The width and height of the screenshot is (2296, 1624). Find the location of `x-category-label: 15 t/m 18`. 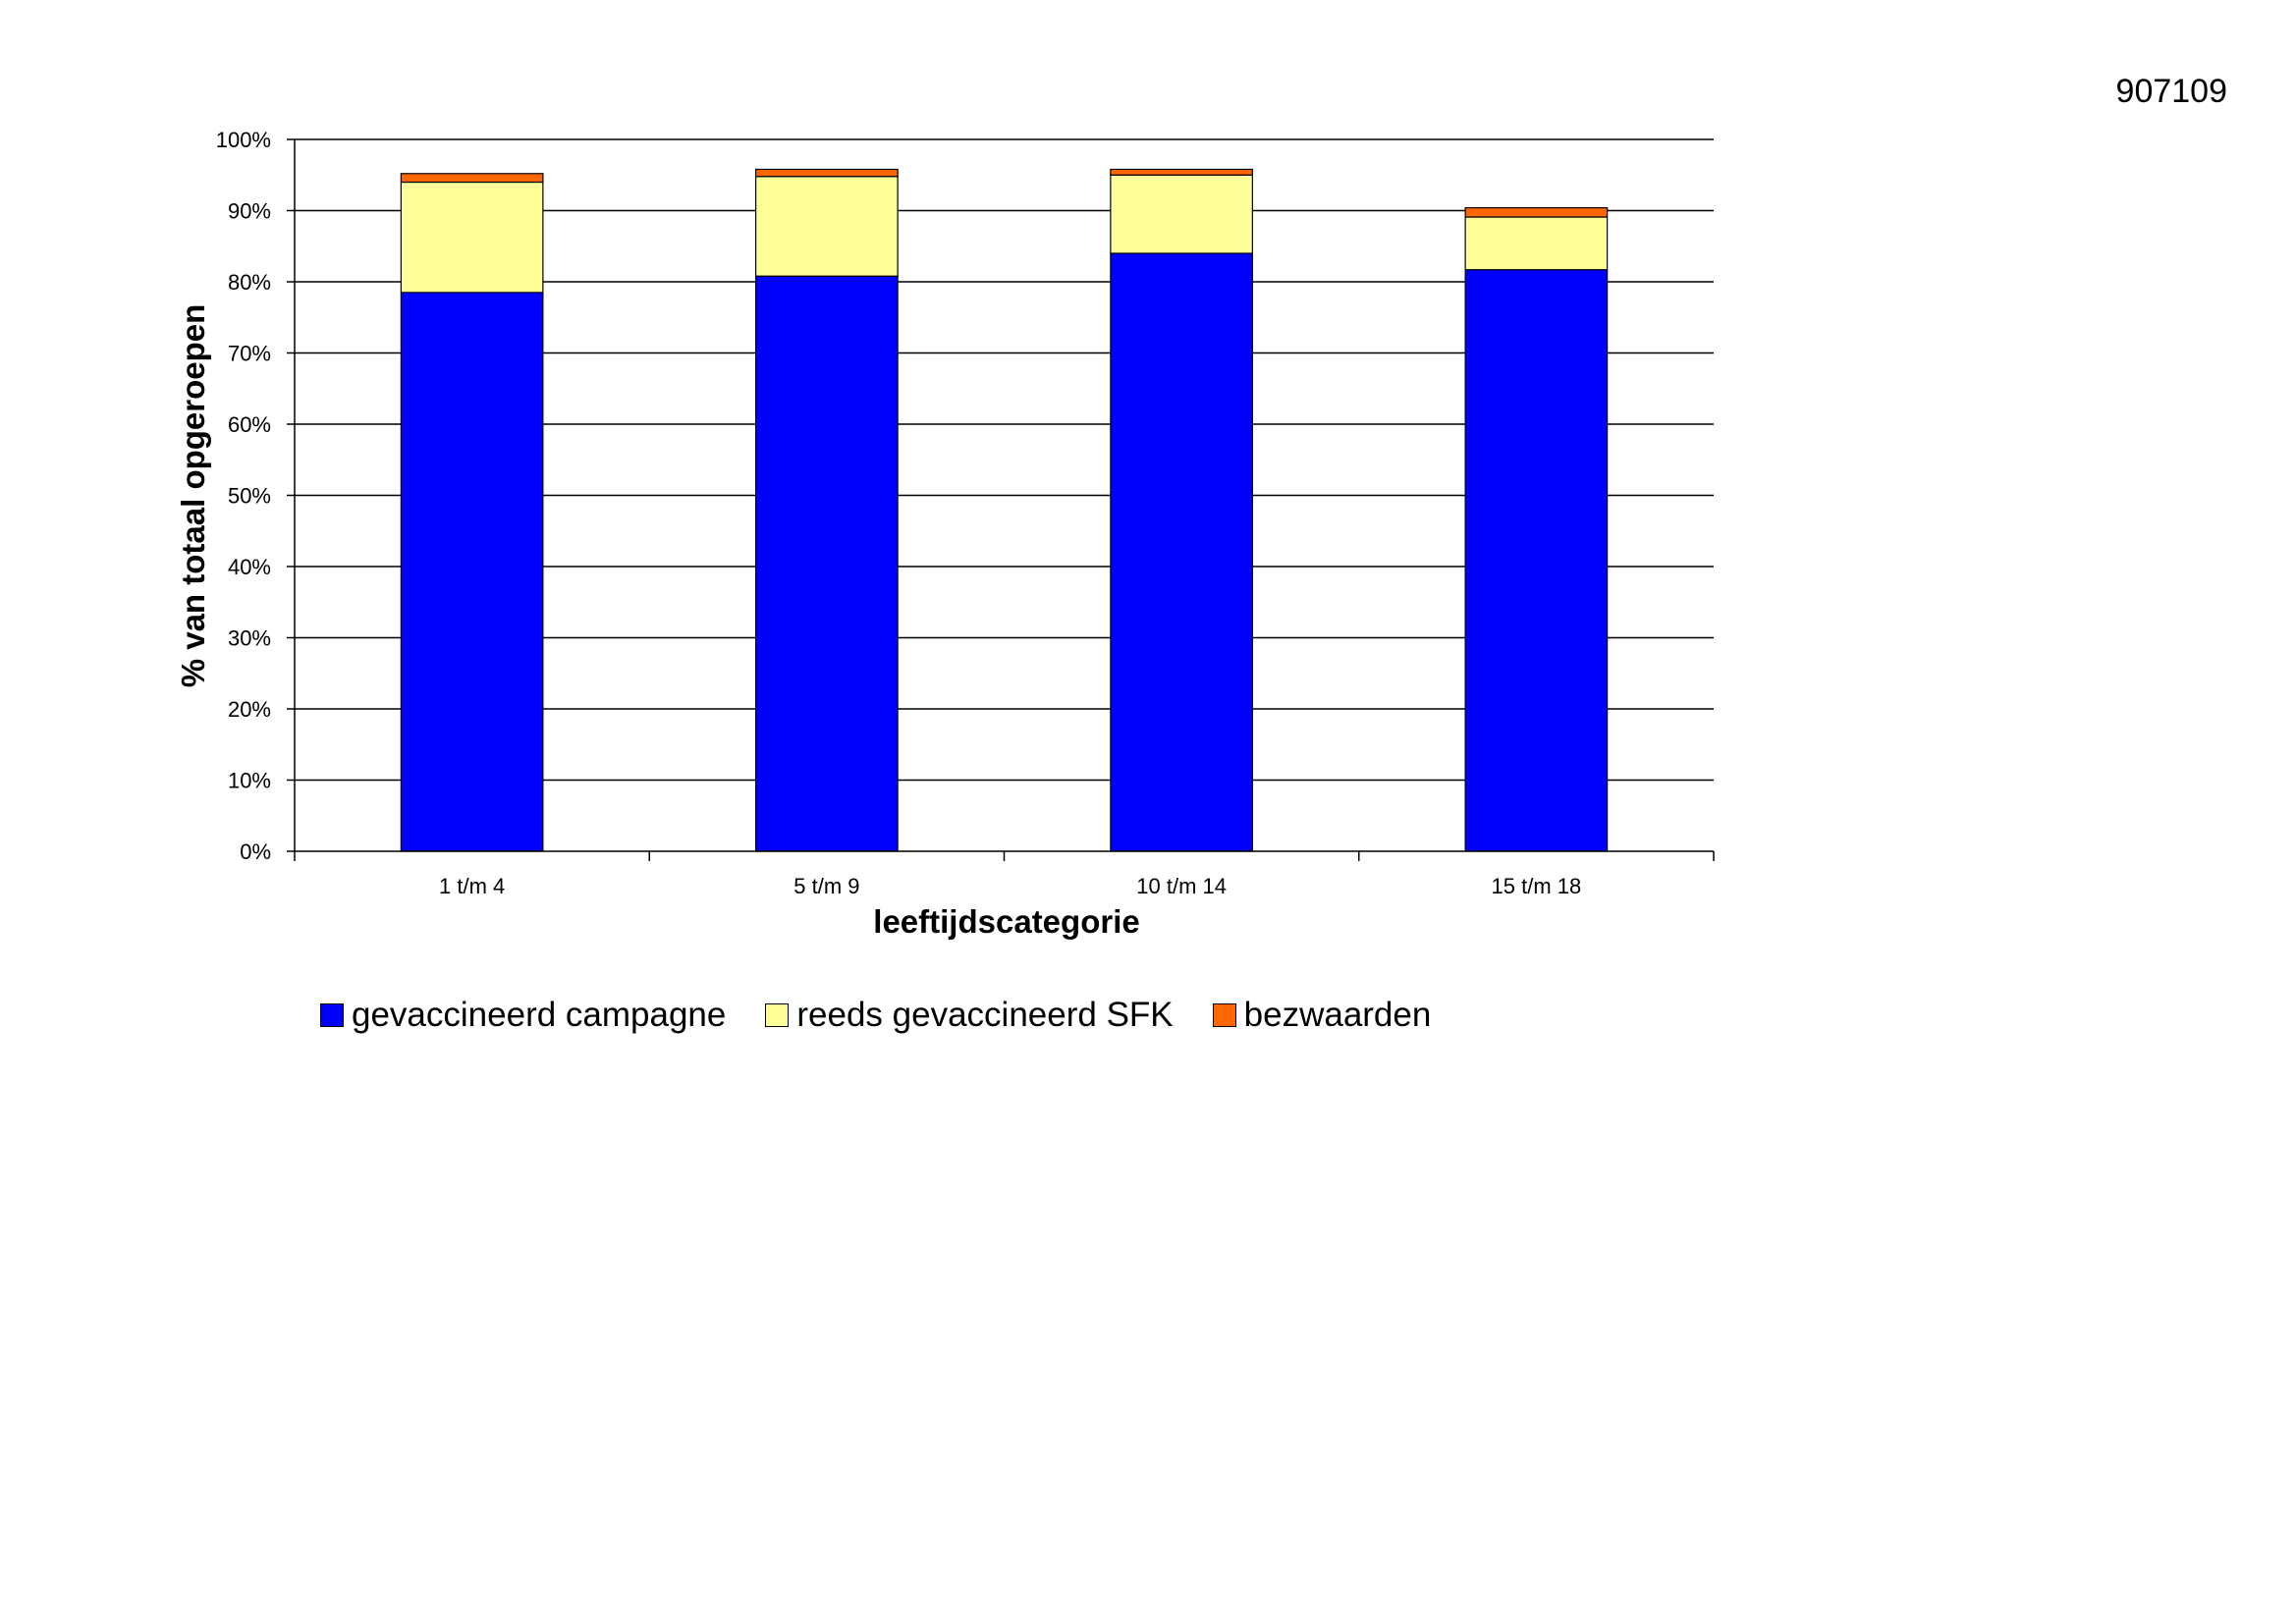

x-category-label: 15 t/m 18 is located at coordinates (1537, 886).